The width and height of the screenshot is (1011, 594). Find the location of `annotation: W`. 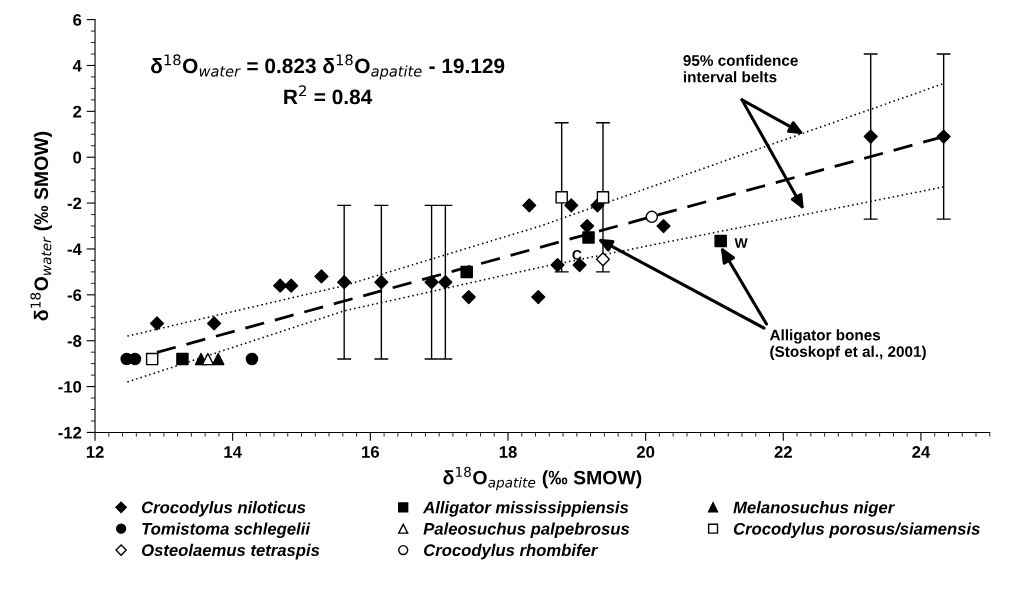

annotation: W is located at coordinates (741, 243).